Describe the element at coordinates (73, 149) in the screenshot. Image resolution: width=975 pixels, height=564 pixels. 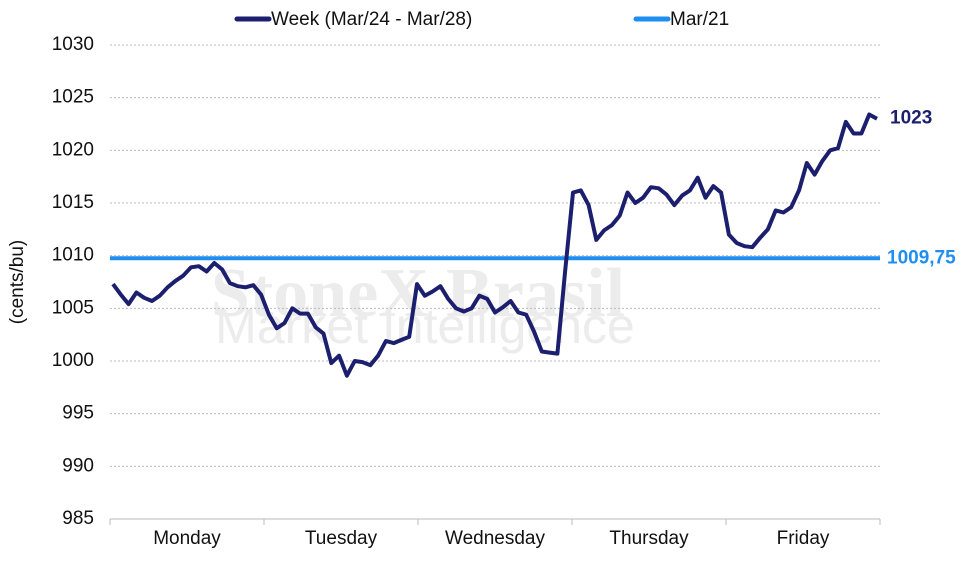
I see `y-tick-label: 1020` at that location.